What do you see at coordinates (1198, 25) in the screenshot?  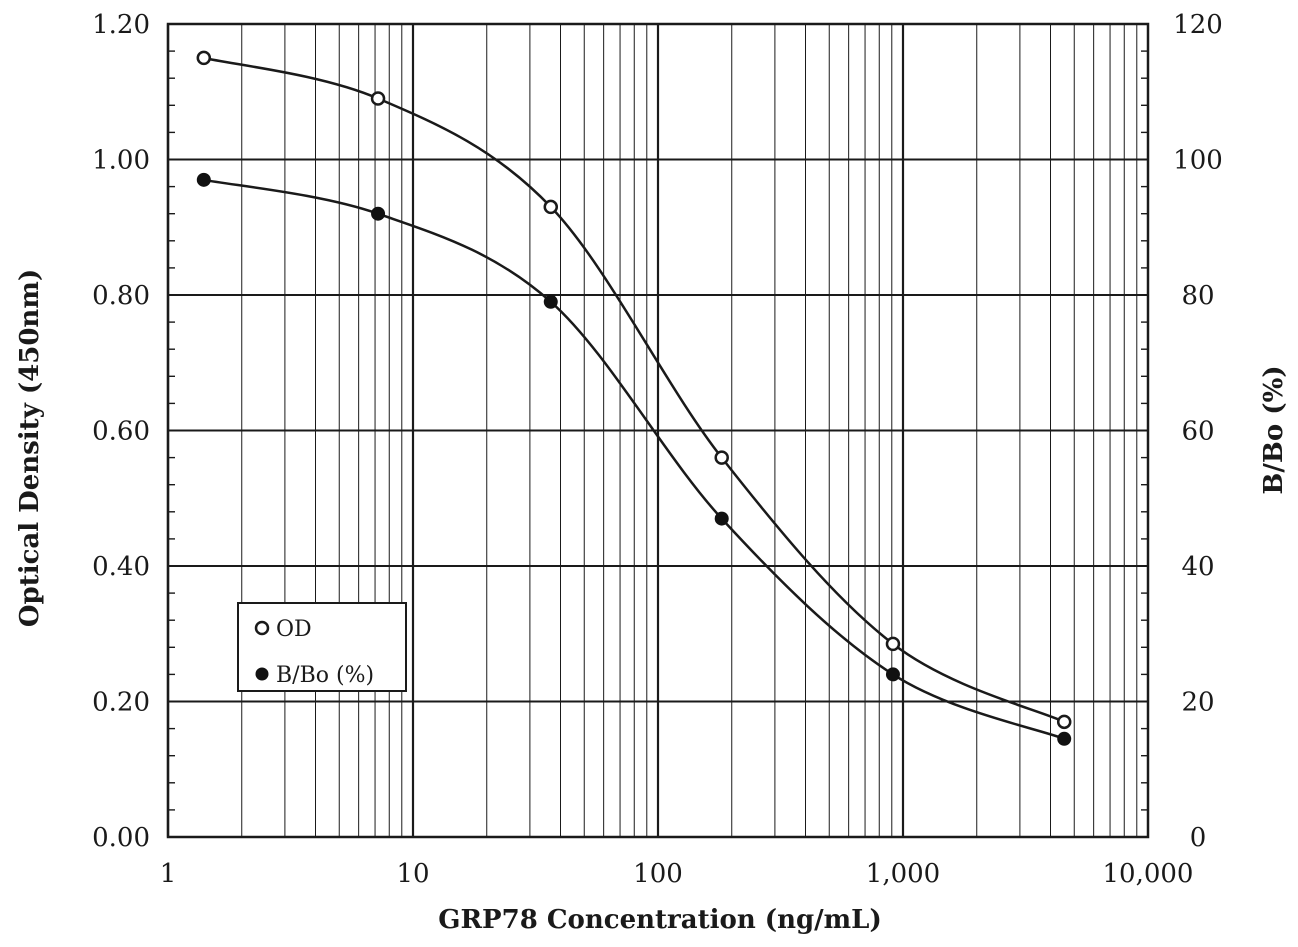 I see `y2-tick-label: 120` at bounding box center [1198, 25].